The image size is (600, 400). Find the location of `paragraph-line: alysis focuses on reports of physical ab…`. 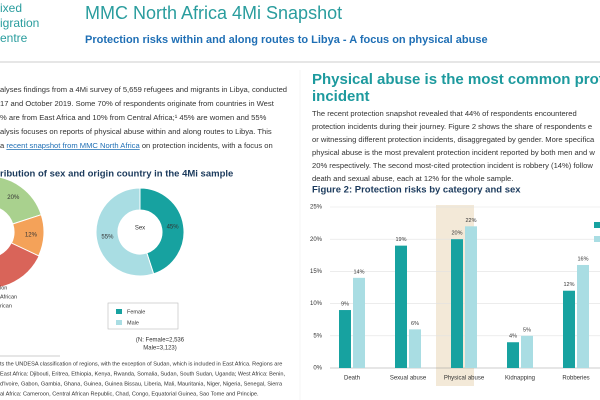

paragraph-line: alysis focuses on reports of physical ab… is located at coordinates (136, 131).